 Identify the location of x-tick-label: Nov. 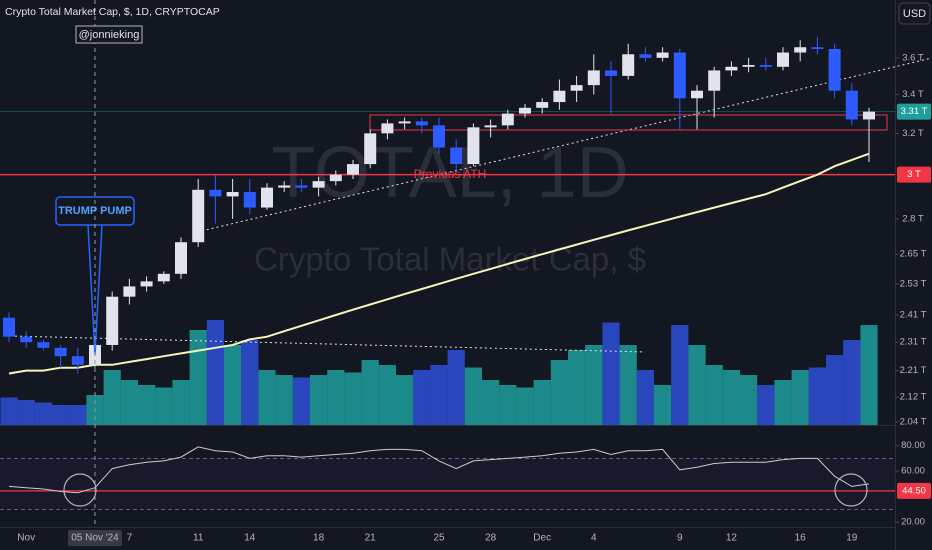
(26, 538).